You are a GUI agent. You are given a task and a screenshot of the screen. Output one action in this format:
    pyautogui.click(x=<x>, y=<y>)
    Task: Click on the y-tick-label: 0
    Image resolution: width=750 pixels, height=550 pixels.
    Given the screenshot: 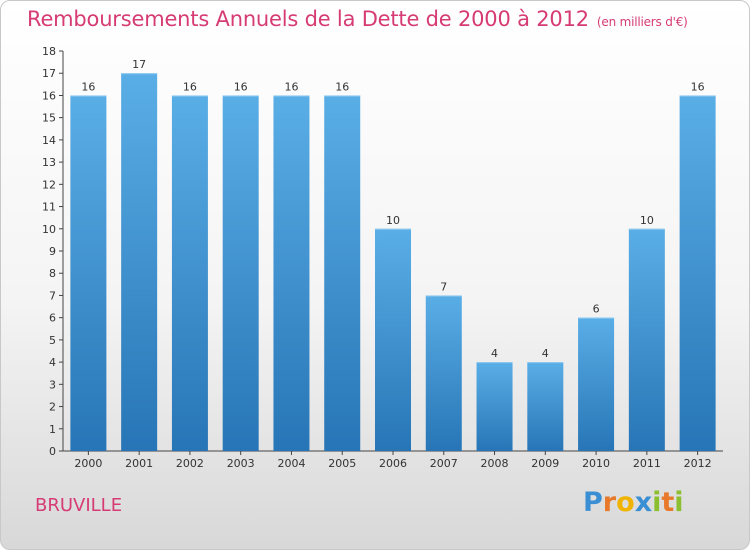 What is the action you would take?
    pyautogui.click(x=52, y=451)
    